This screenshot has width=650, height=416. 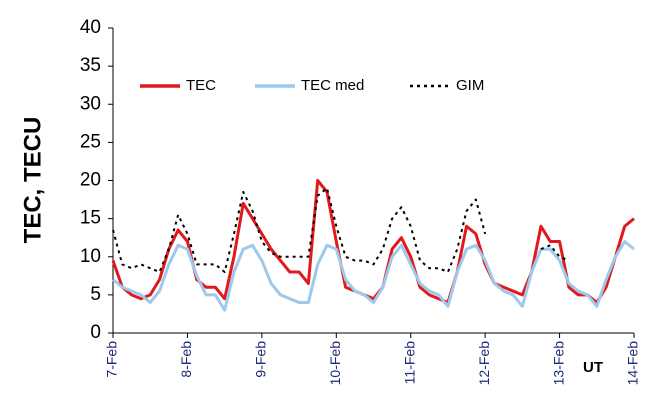 What do you see at coordinates (90, 180) in the screenshot?
I see `y-tick-label: 20` at bounding box center [90, 180].